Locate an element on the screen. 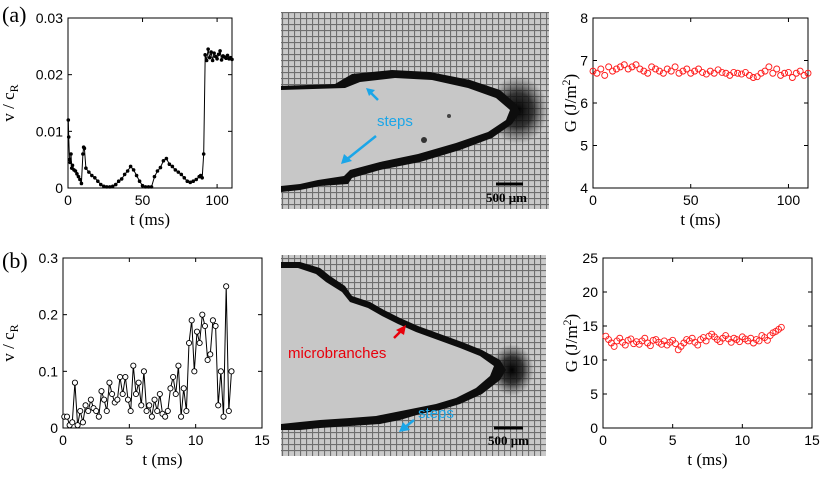 This screenshot has width=830, height=480. b_G-ytick-label: 5 is located at coordinates (594, 394).